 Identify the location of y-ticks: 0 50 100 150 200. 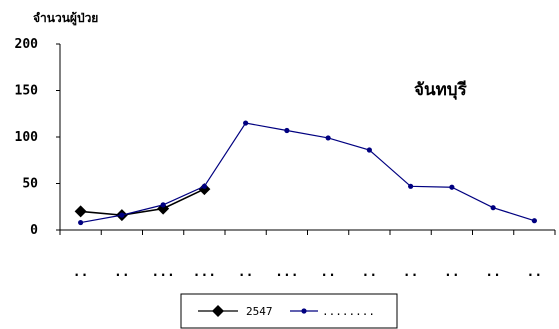
(37, 137).